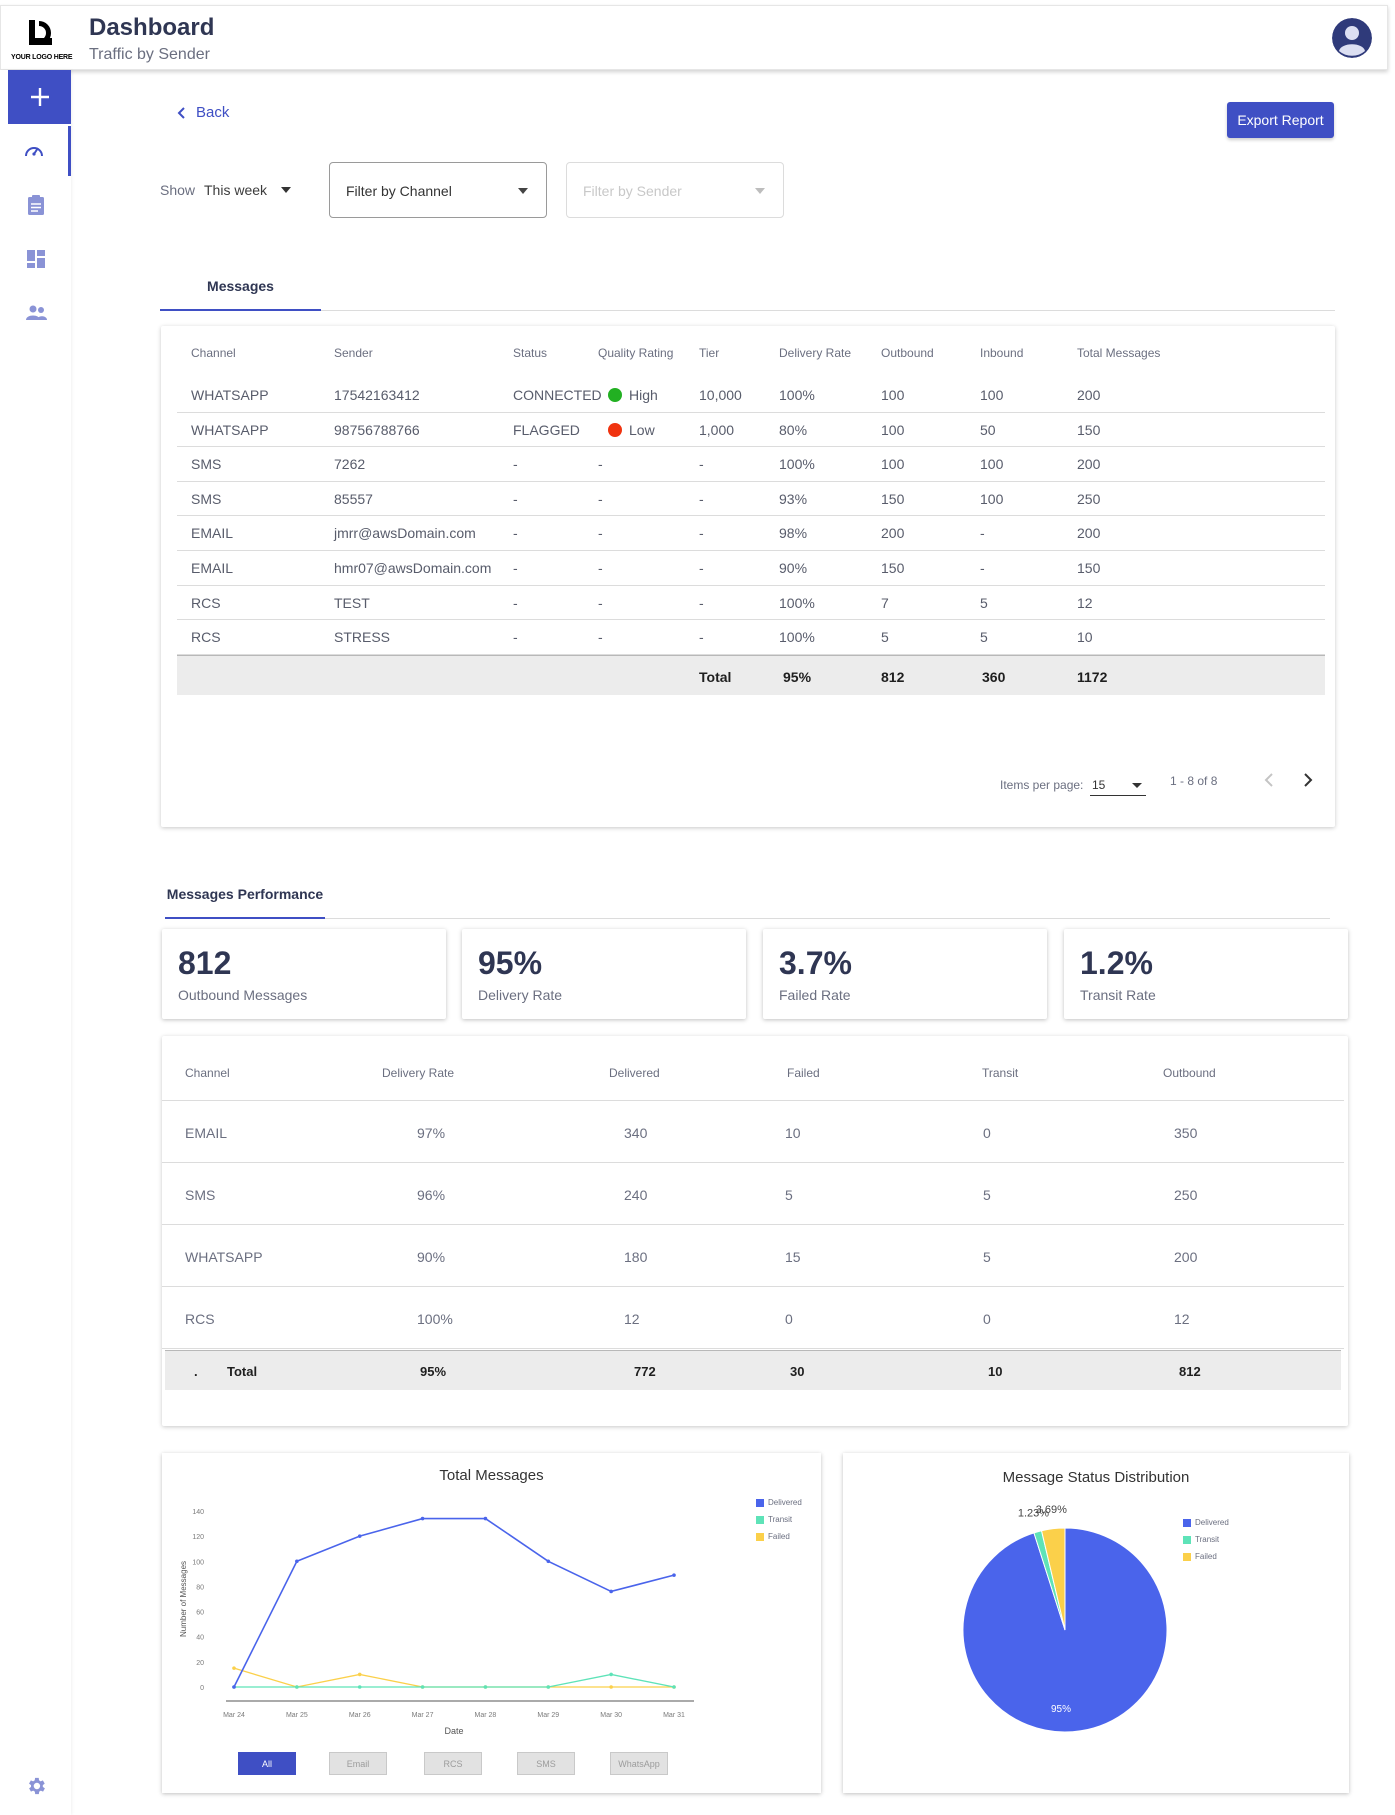 The image size is (1395, 1815). Describe the element at coordinates (234, 1668) in the screenshot. I see `data-point-failed` at that location.